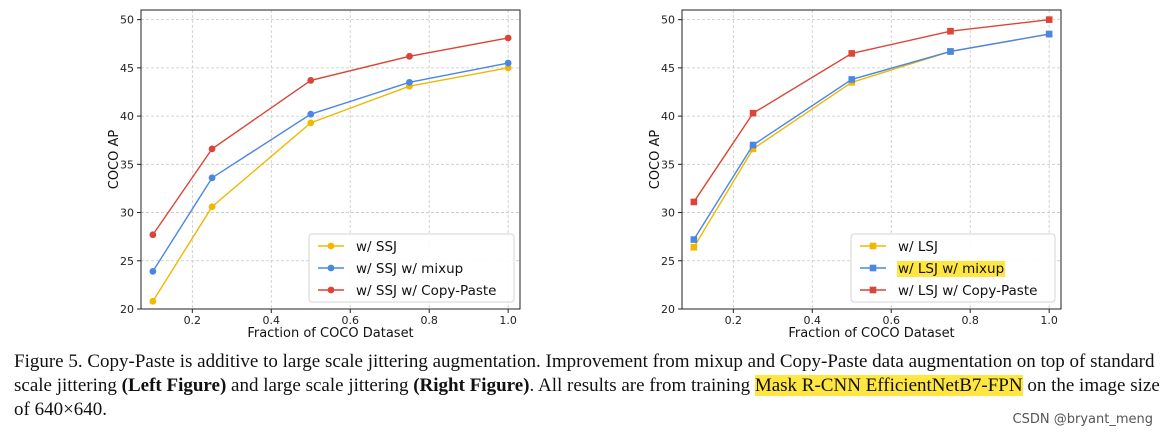 Image resolution: width=1167 pixels, height=440 pixels. What do you see at coordinates (426, 291) in the screenshot?
I see `legend-label: w/ SSJ w/ Copy-Paste` at bounding box center [426, 291].